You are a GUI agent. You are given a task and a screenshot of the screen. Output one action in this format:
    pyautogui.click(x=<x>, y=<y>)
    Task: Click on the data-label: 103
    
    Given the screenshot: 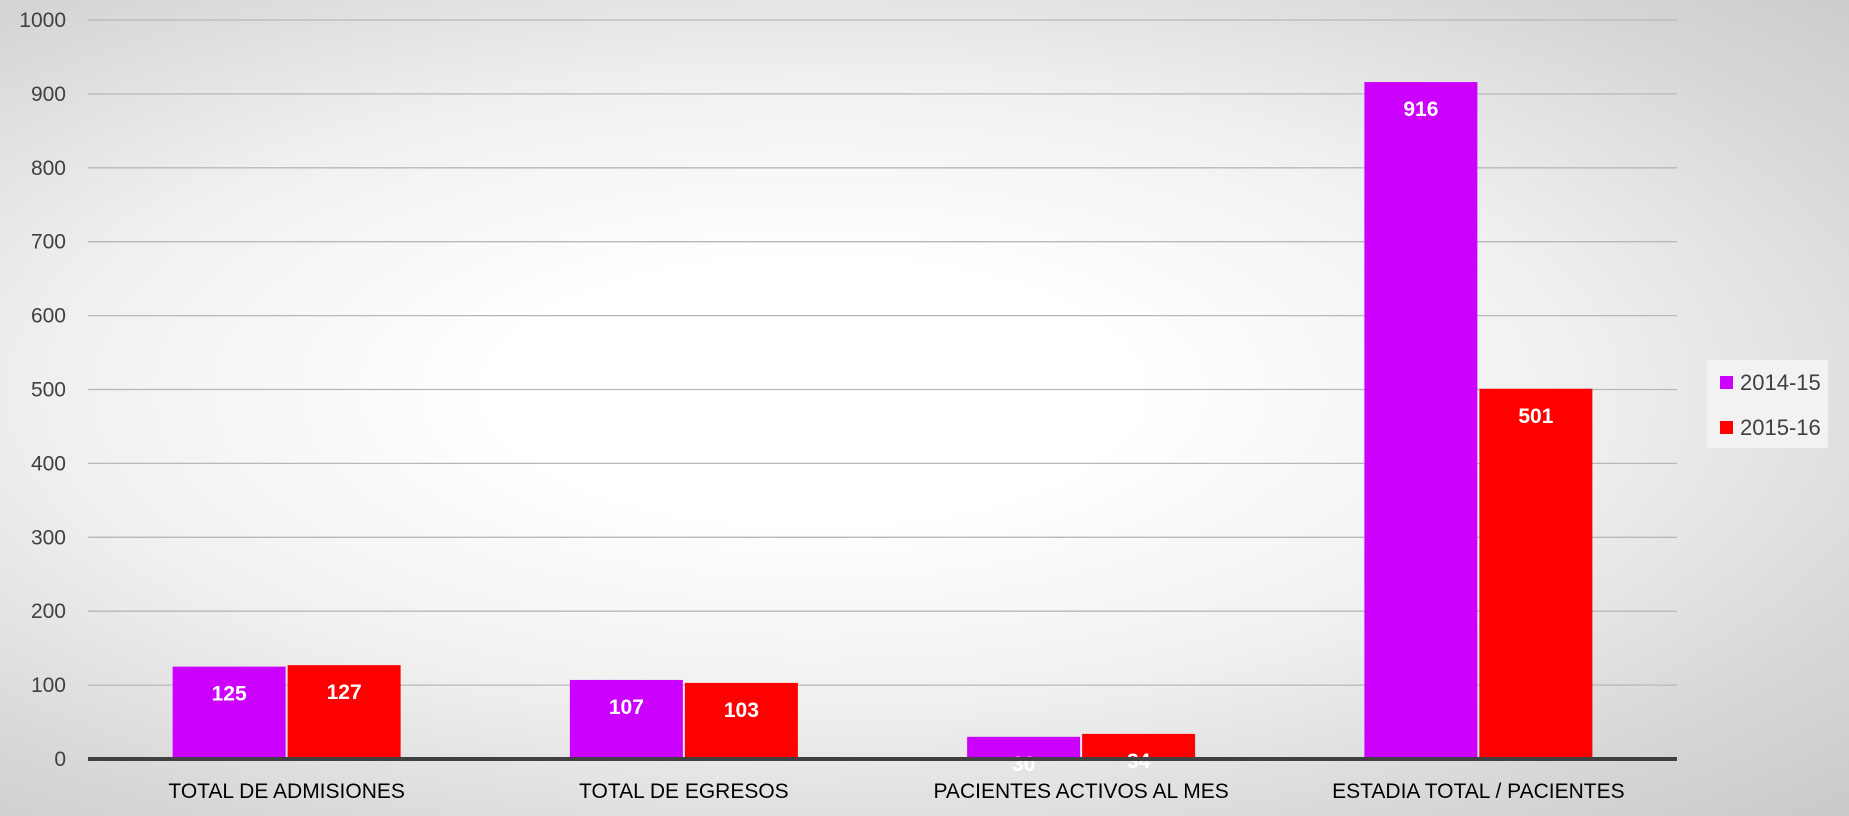 What is the action you would take?
    pyautogui.click(x=741, y=710)
    